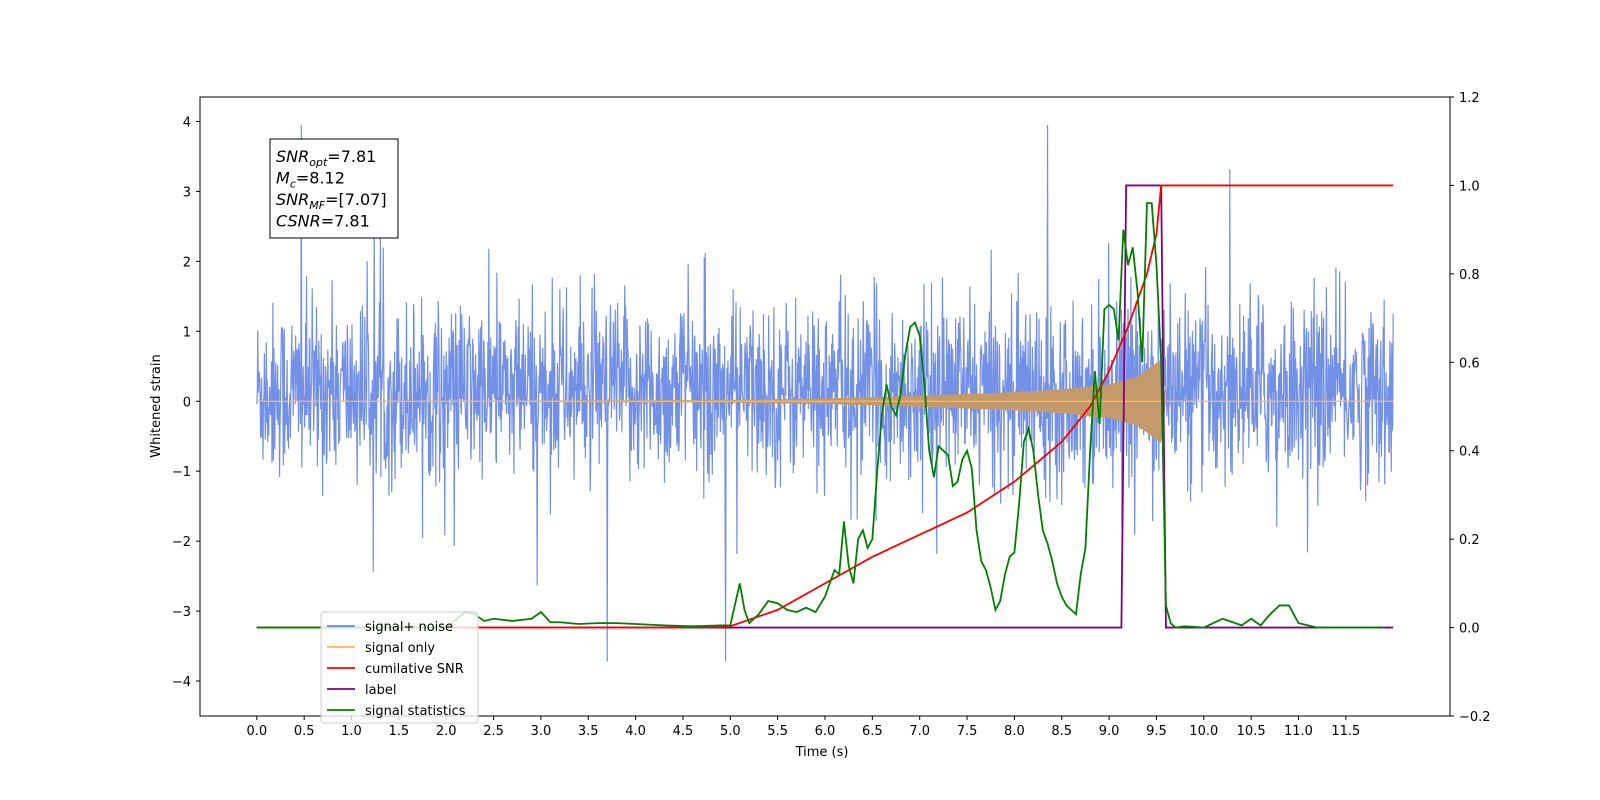 The image size is (1600, 800). What do you see at coordinates (298, 221) in the screenshot?
I see `annotation-symbol: CSNR` at bounding box center [298, 221].